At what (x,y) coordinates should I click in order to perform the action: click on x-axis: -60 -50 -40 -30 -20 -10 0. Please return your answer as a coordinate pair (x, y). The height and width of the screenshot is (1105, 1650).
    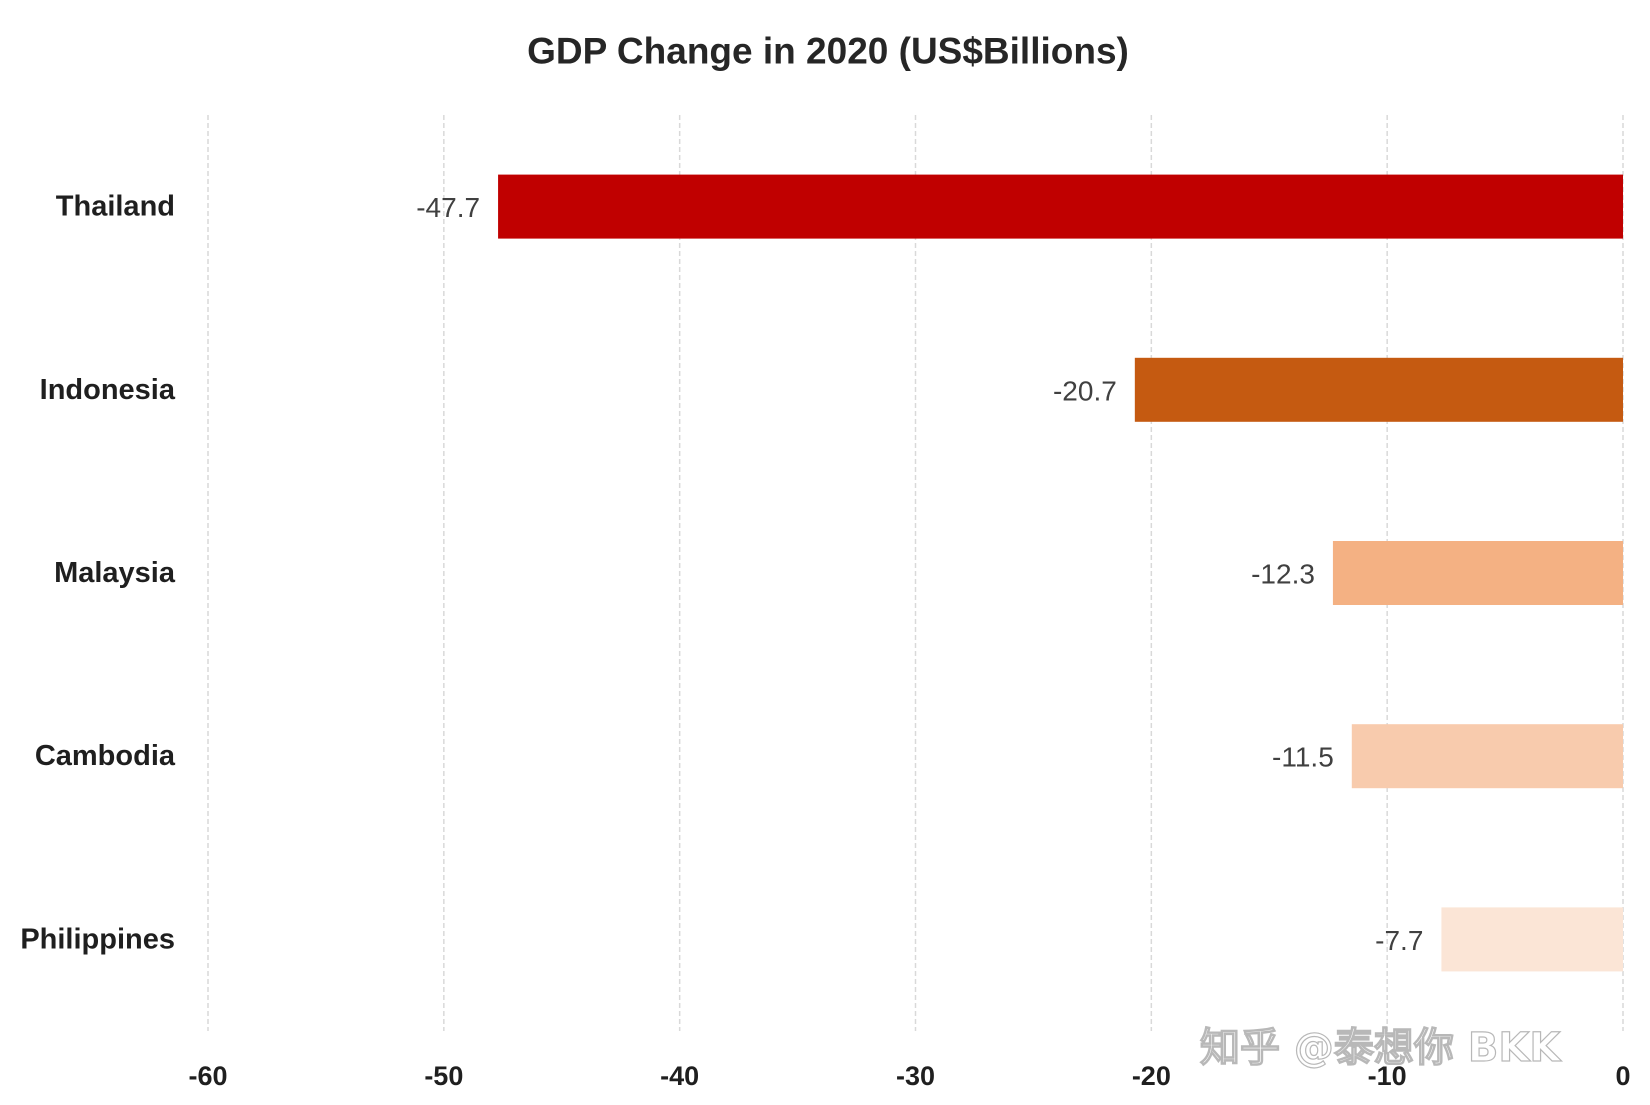
    Looking at the image, I should click on (909, 1076).